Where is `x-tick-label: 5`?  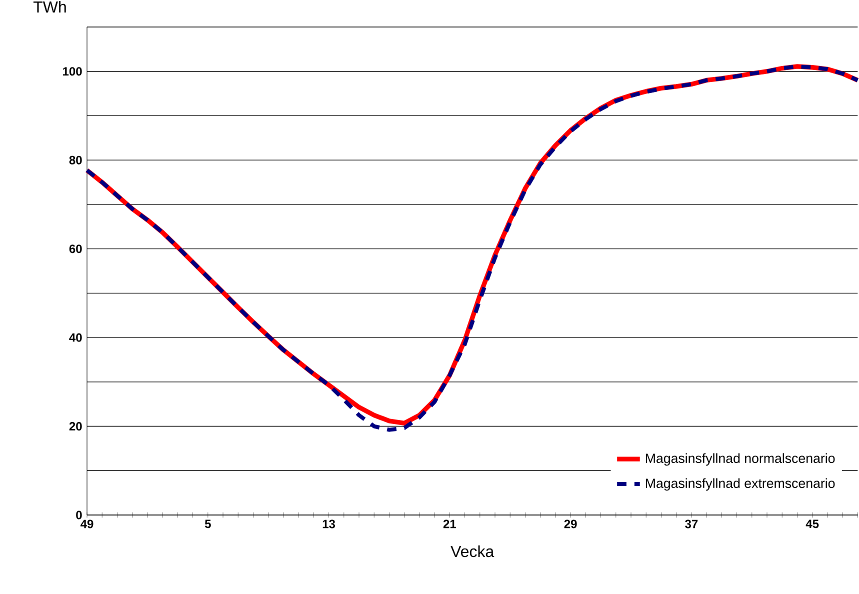
x-tick-label: 5 is located at coordinates (207, 524).